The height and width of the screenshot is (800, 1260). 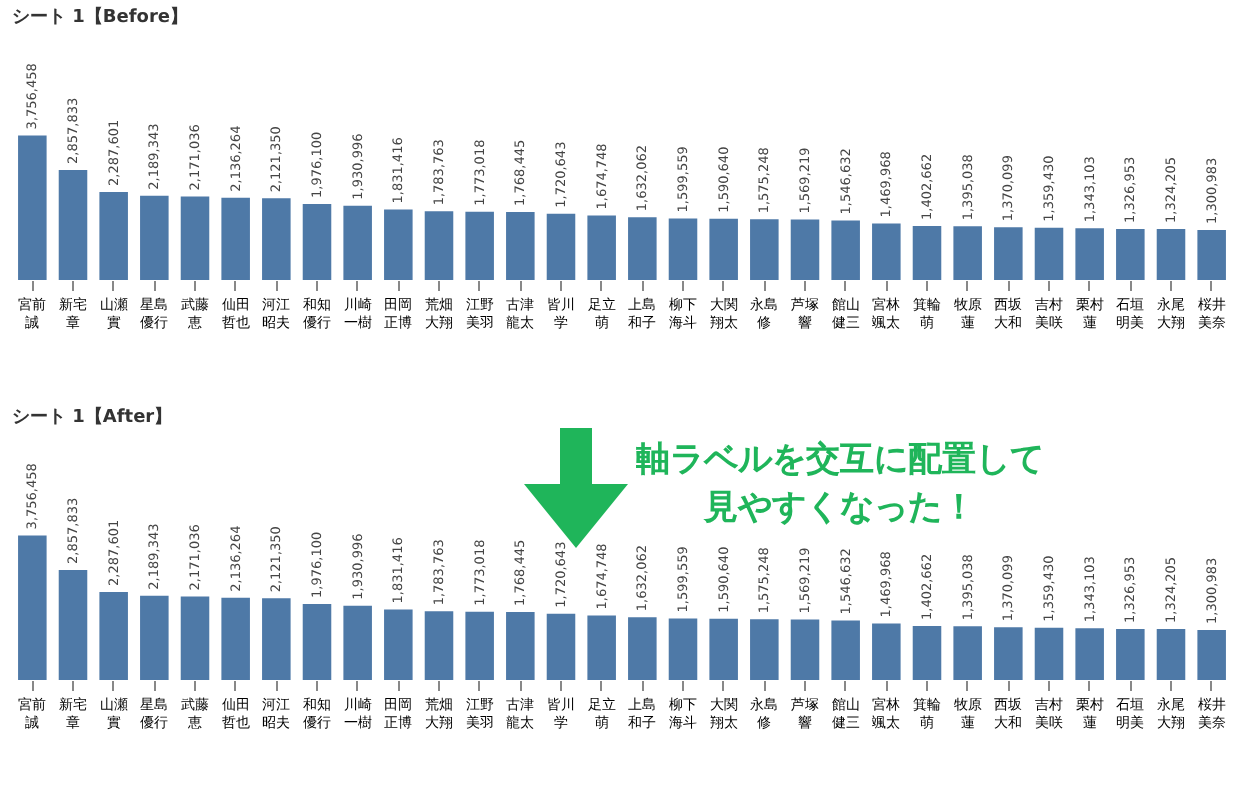 I want to click on text: 軸ラベルを交互に配置して, so click(x=840, y=461).